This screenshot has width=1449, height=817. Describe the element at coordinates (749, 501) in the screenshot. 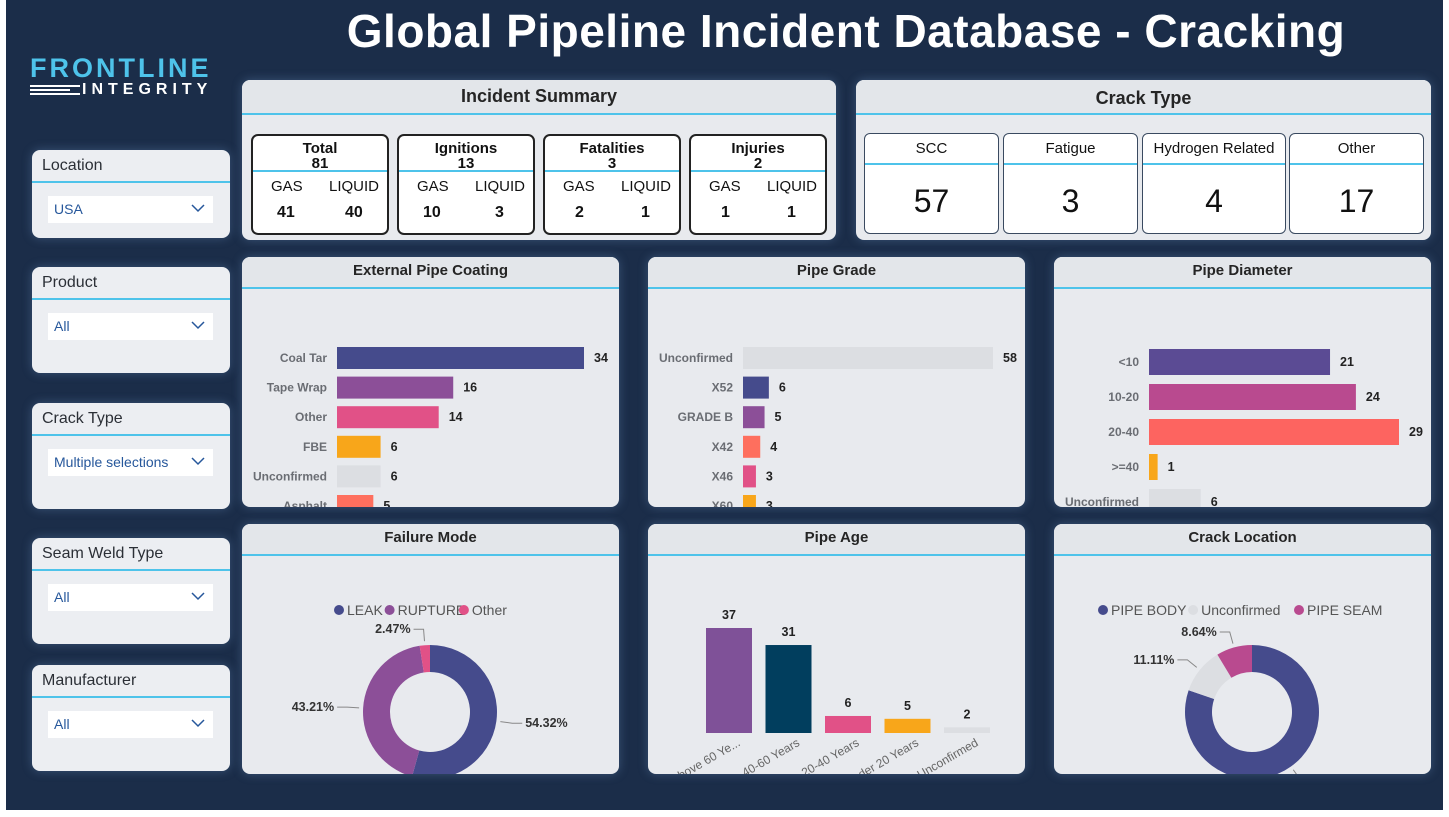

I see `grade-bar-x60` at that location.